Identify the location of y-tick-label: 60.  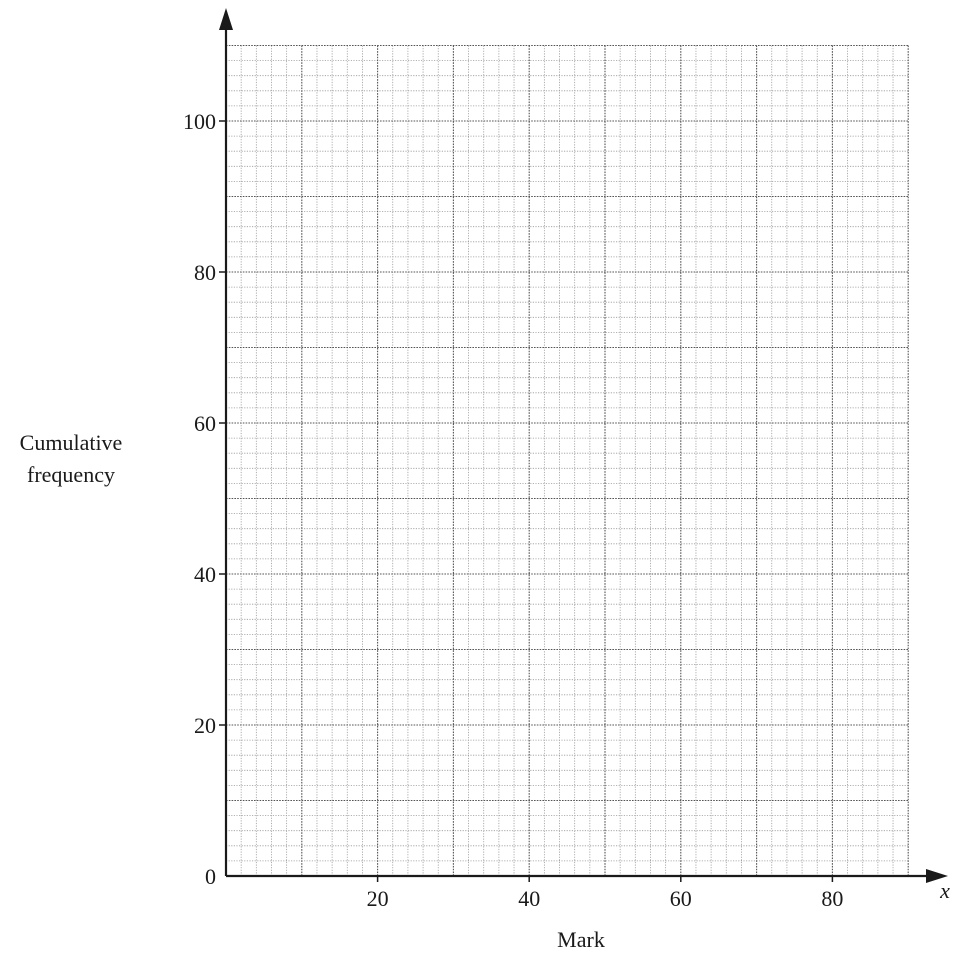
(205, 423).